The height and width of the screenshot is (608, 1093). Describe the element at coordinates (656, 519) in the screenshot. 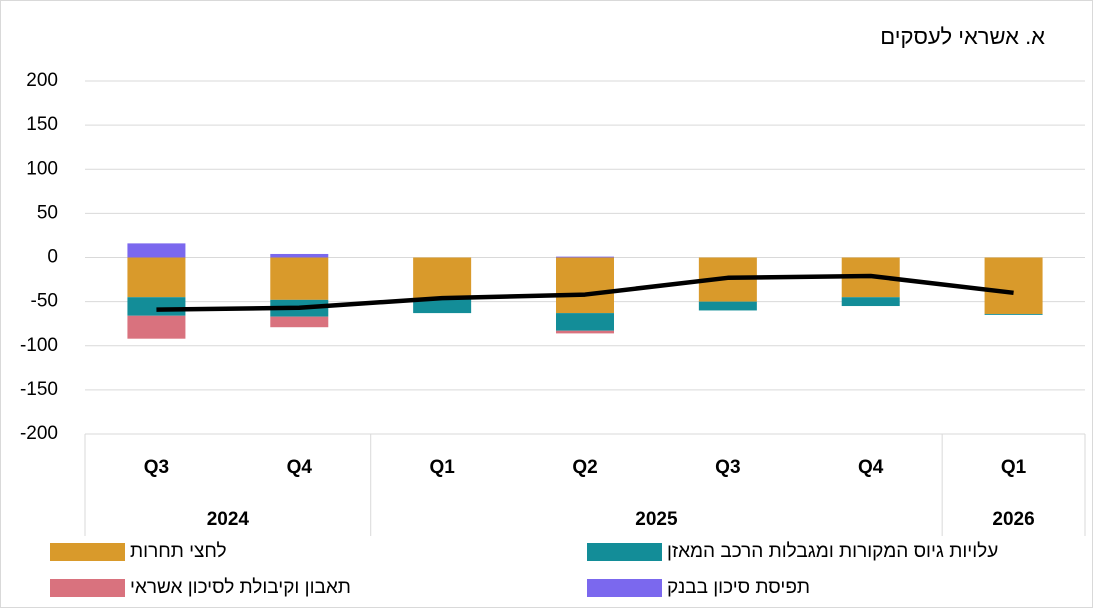

I see `x-group-label: 2025` at that location.